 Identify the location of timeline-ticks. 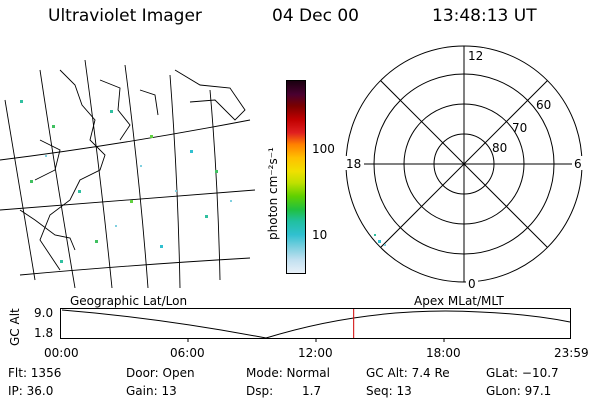
(316, 340).